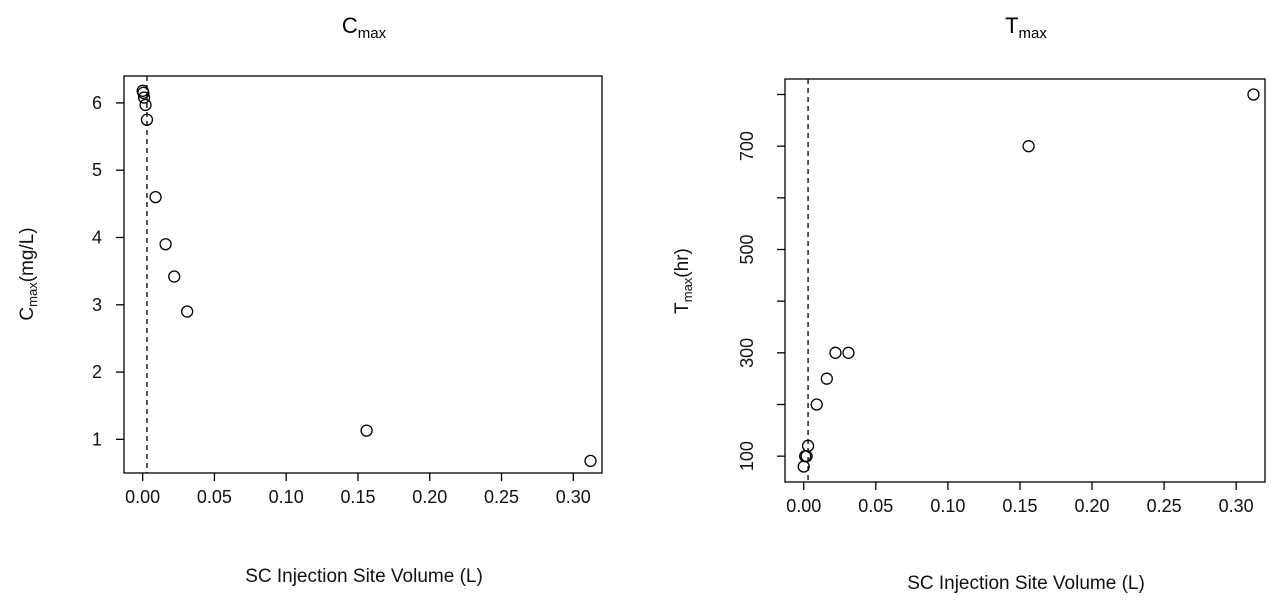 Image resolution: width=1273 pixels, height=601 pixels. What do you see at coordinates (803, 506) in the screenshot?
I see `tmax-x-tick-label: 0.00` at bounding box center [803, 506].